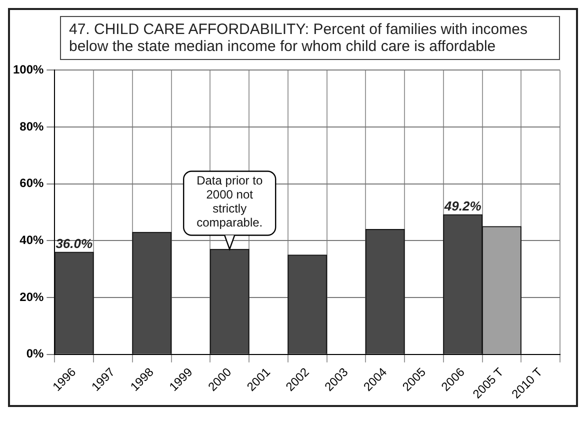  What do you see at coordinates (32, 297) in the screenshot?
I see `y-tick-label: 20%` at bounding box center [32, 297].